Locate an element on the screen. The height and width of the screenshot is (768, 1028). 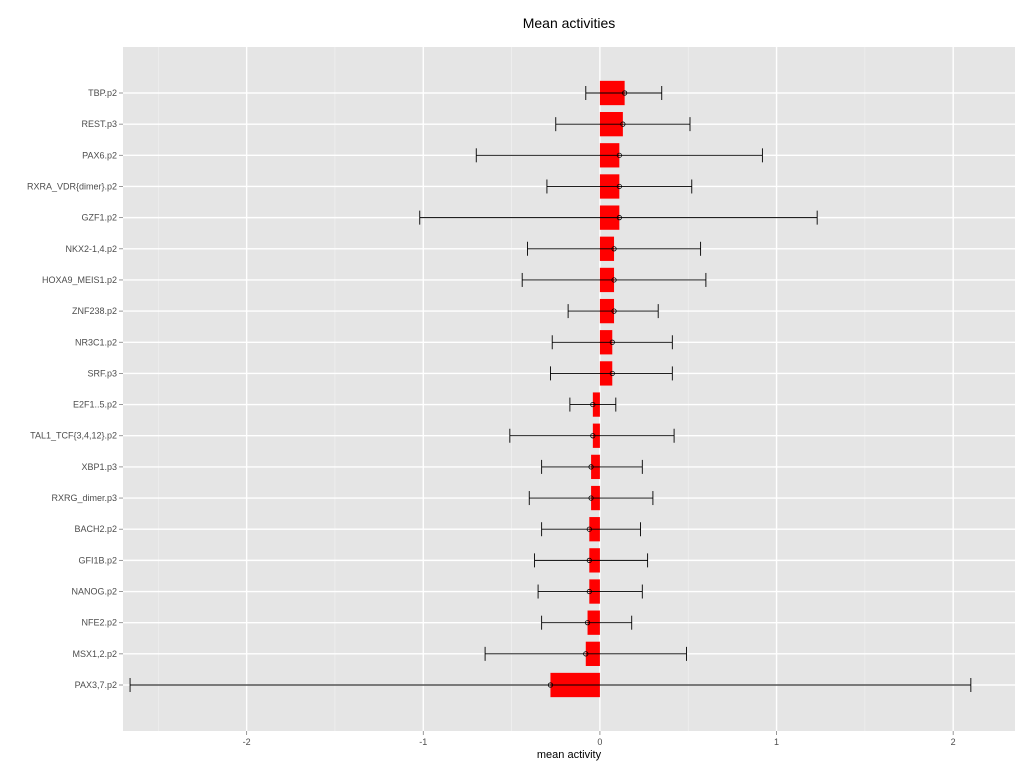
y-tick-label: NKX2-1,4.p2 is located at coordinates (91, 249).